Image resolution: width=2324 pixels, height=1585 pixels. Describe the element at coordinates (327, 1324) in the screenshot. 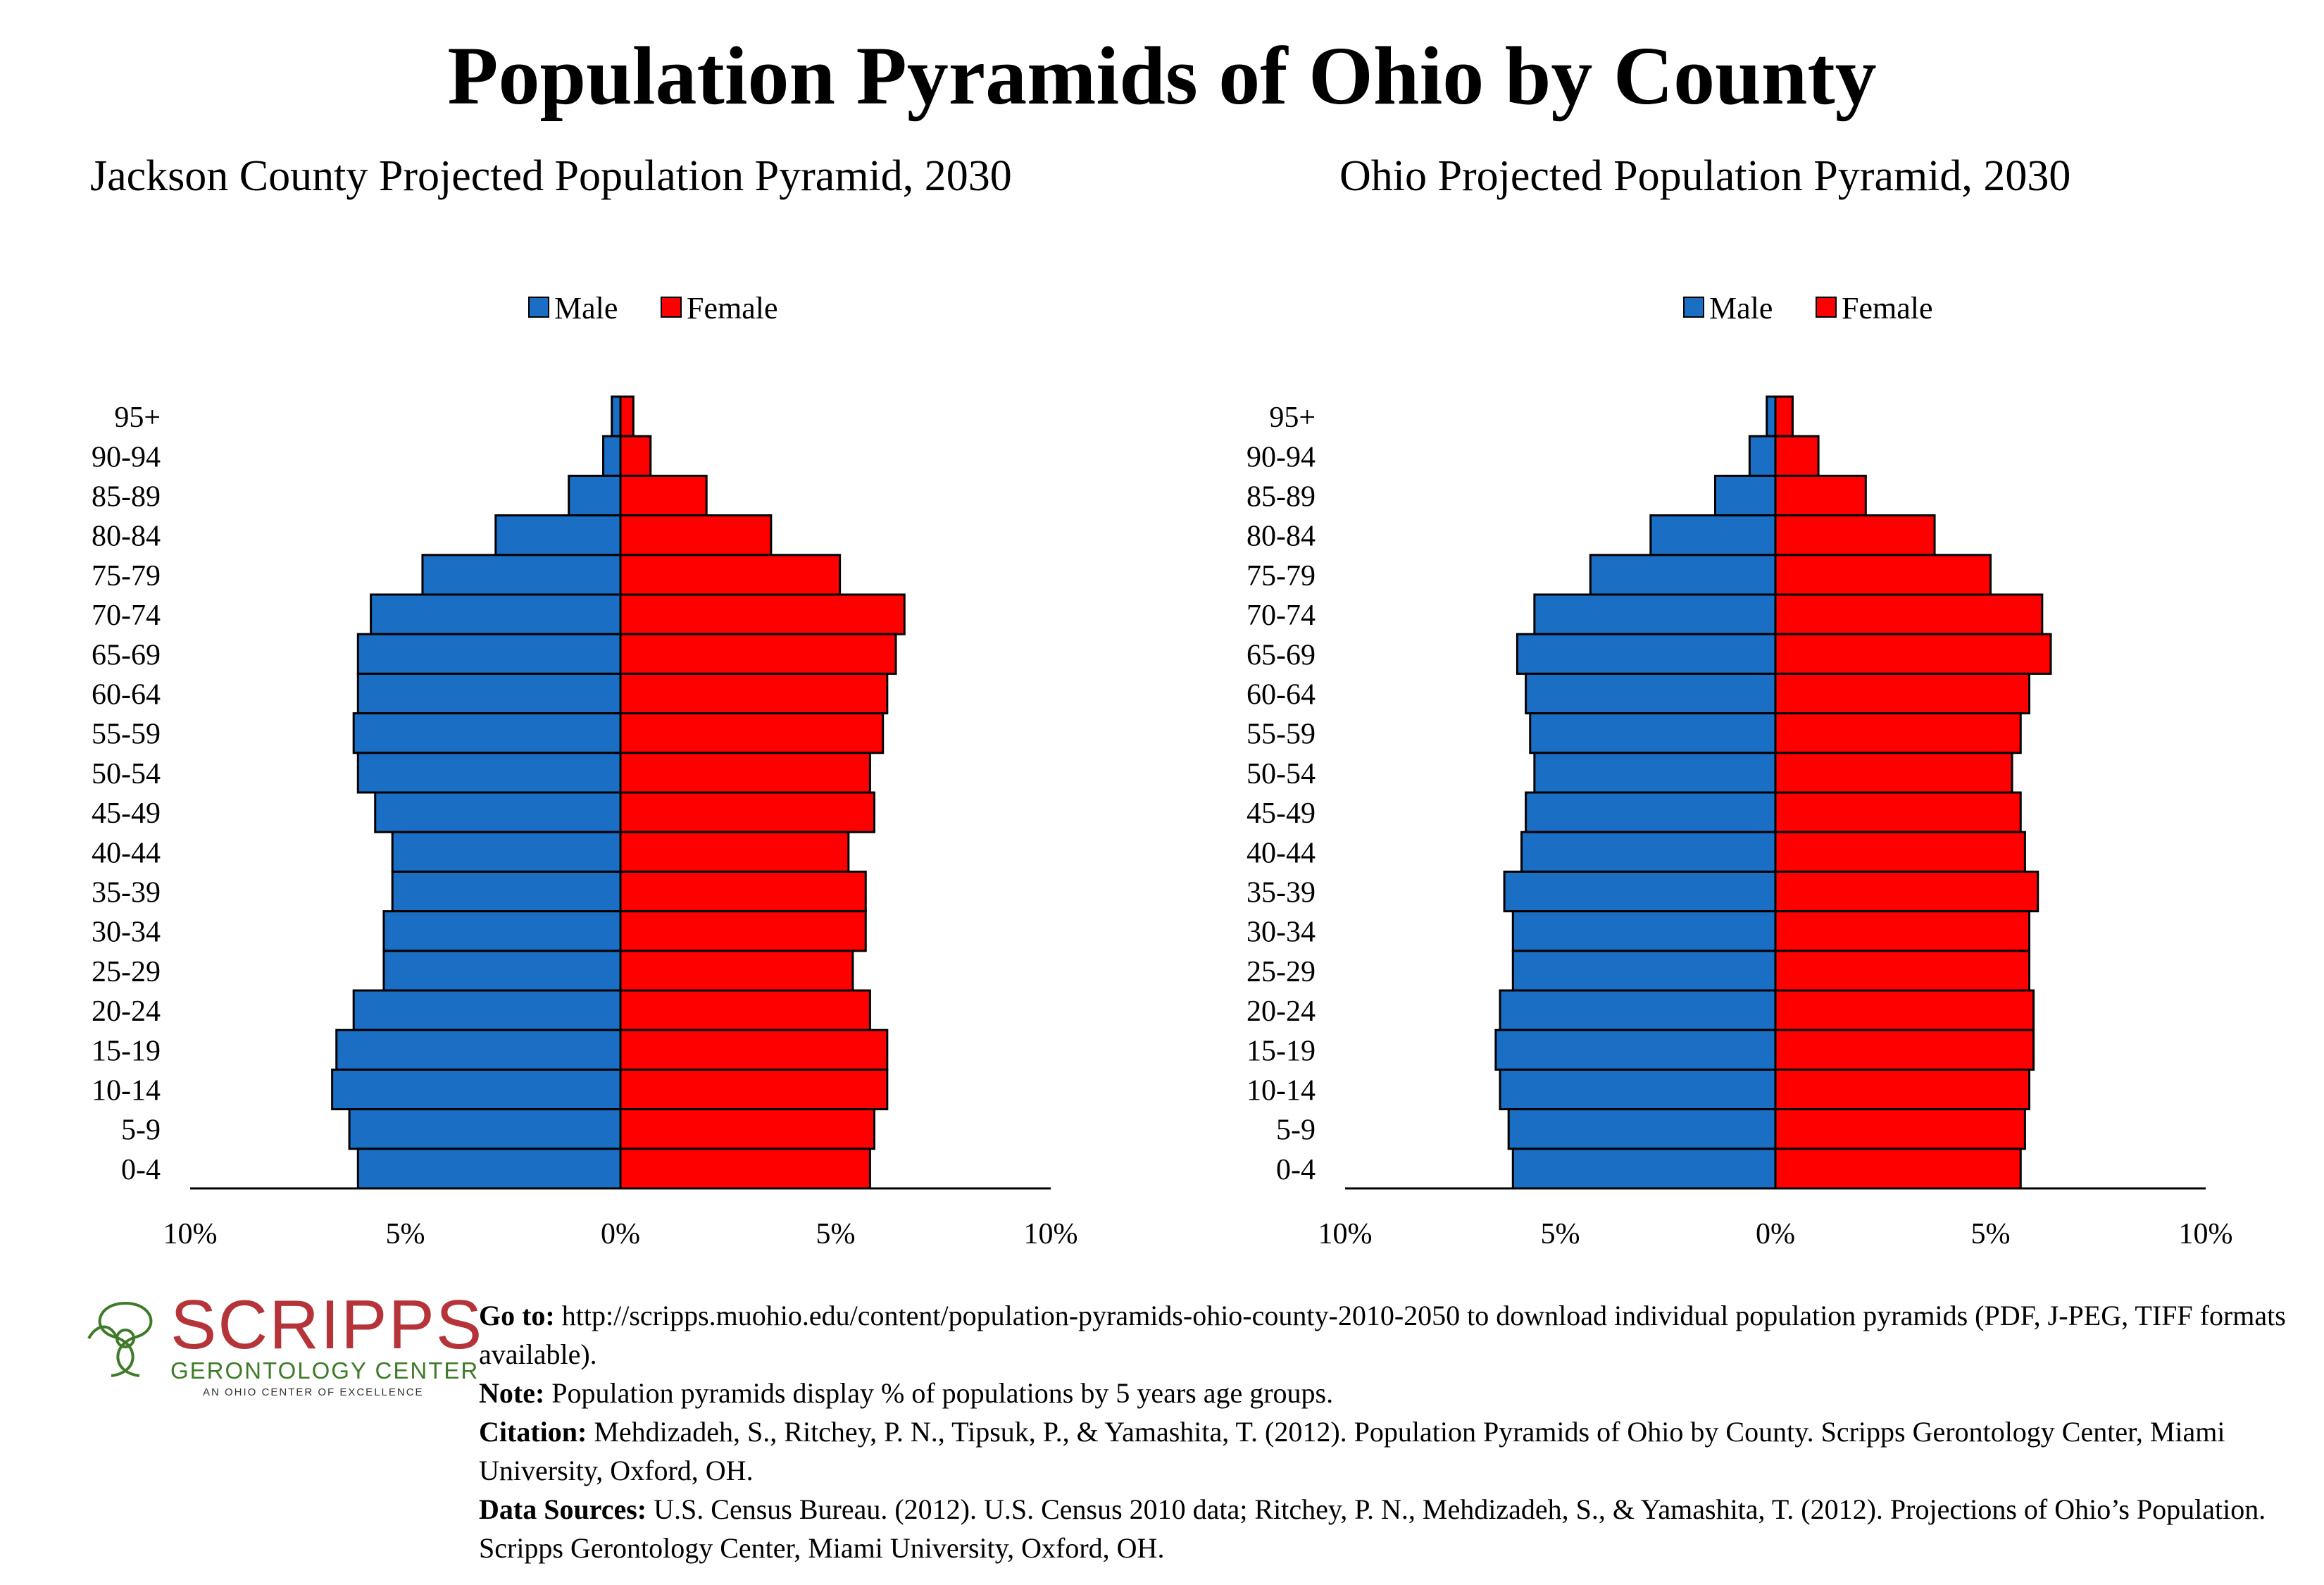

I see `logo-wordmark: SCRIPPS` at that location.